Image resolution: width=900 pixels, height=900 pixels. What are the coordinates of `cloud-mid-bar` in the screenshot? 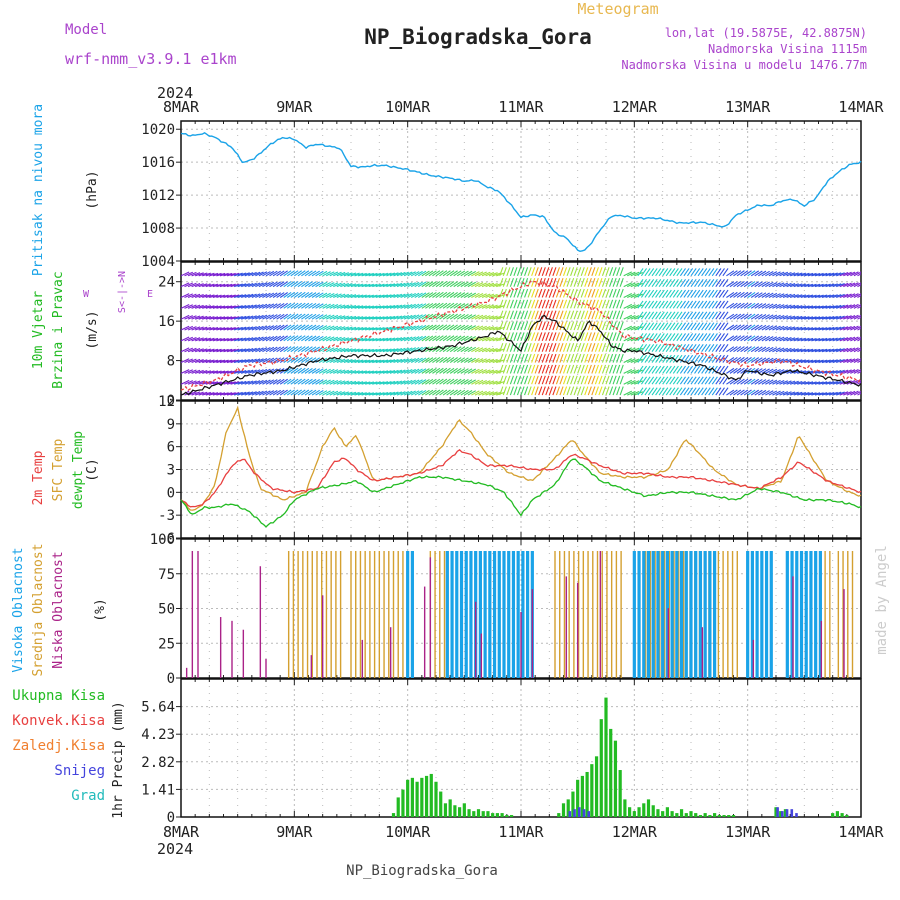 It's located at (660, 614).